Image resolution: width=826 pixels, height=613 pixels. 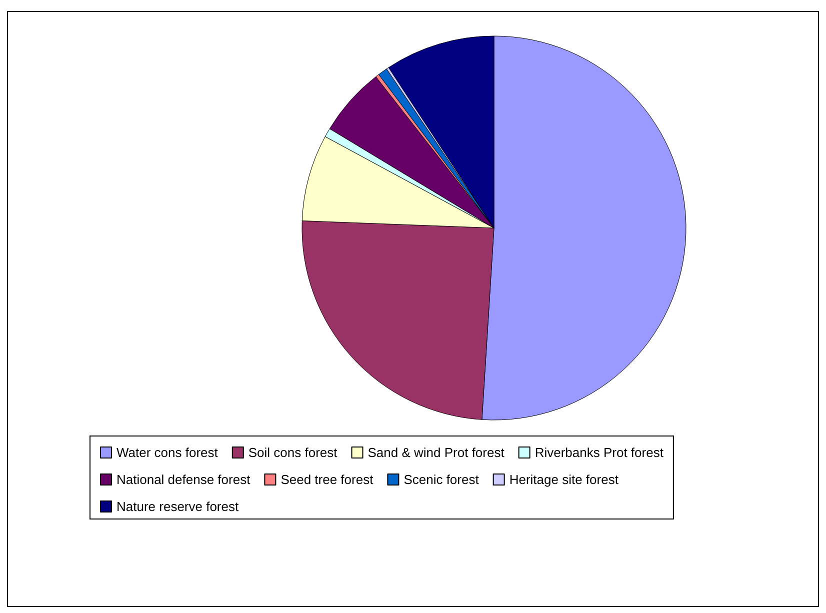 What do you see at coordinates (293, 452) in the screenshot?
I see `legend-label: Soil cons forest` at bounding box center [293, 452].